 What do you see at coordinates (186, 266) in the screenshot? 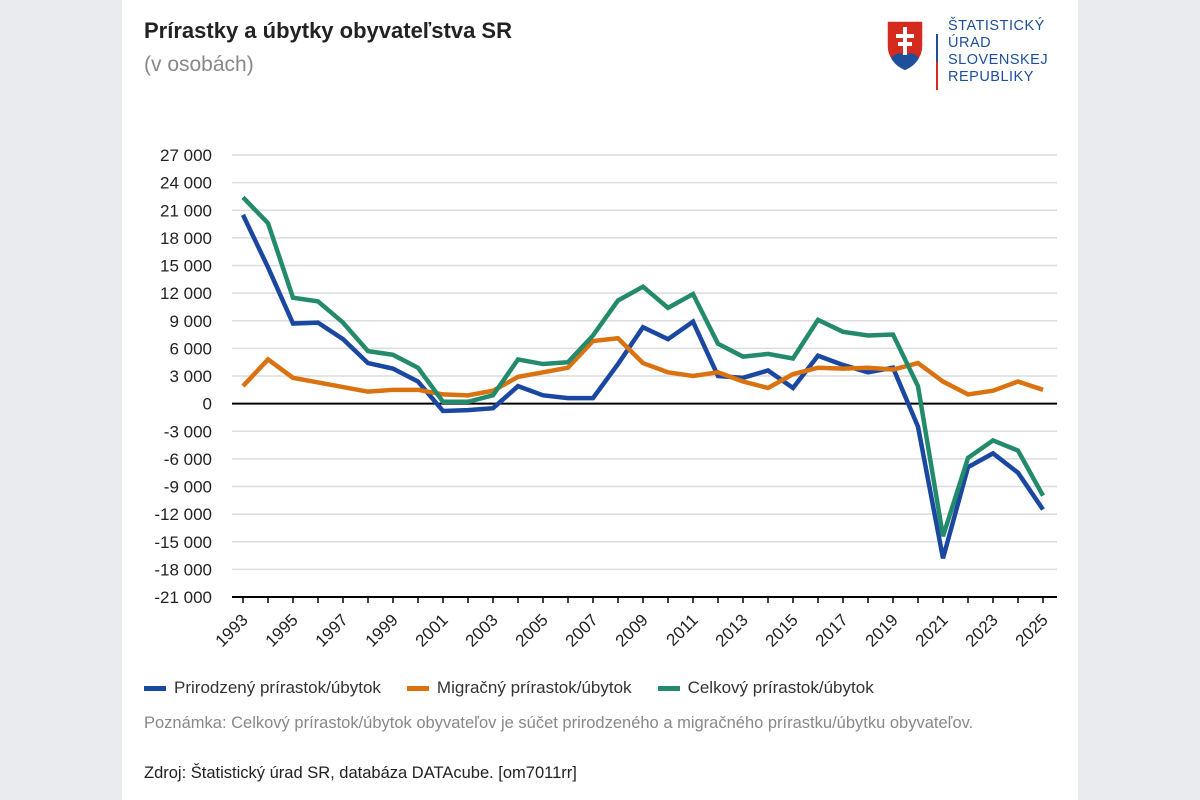
I see `y-tick-label: 15 000` at bounding box center [186, 266].